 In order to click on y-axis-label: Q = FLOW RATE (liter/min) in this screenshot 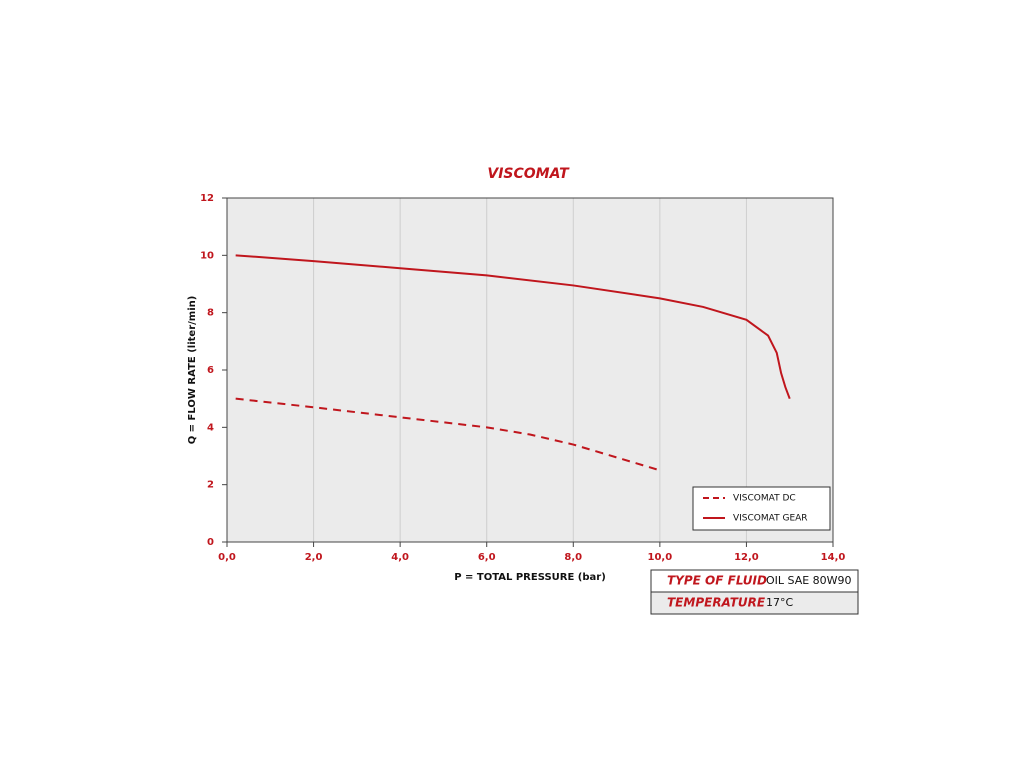, I will do `click(192, 370)`.